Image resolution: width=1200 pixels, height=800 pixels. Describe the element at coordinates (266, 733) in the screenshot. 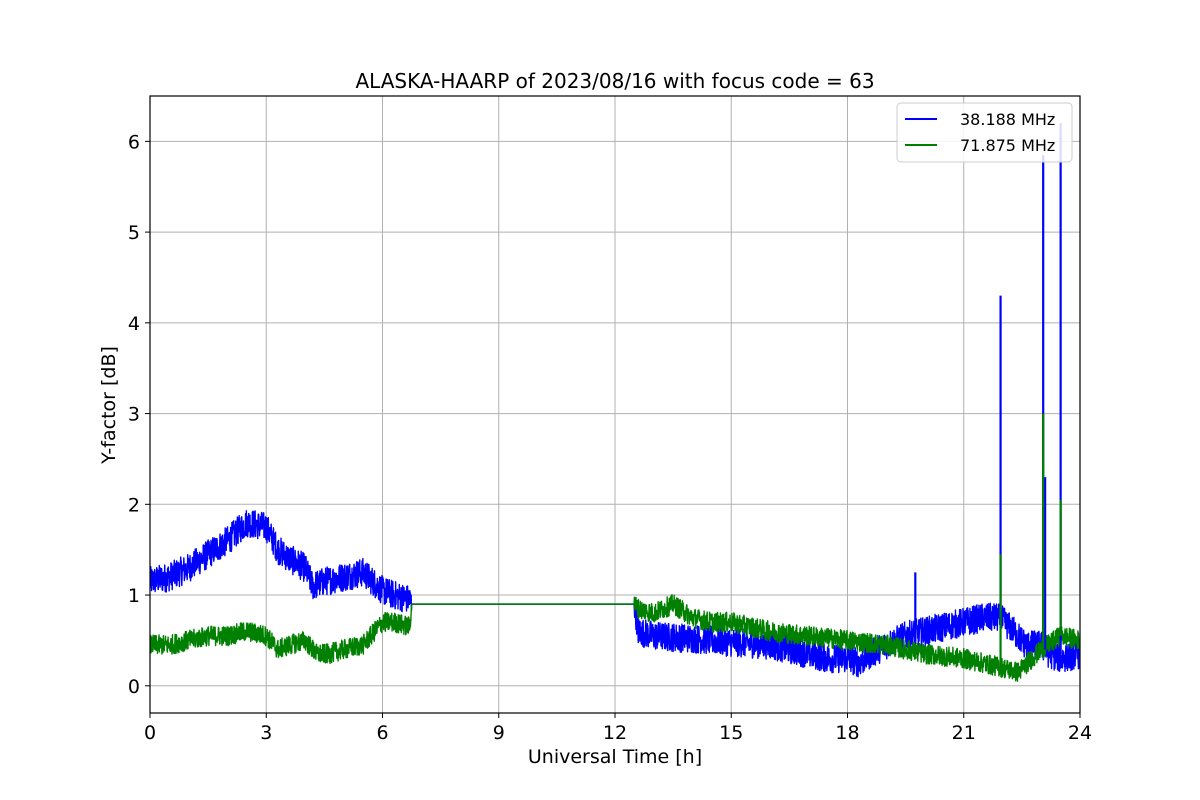

I see `x-tick-label: 3` at that location.